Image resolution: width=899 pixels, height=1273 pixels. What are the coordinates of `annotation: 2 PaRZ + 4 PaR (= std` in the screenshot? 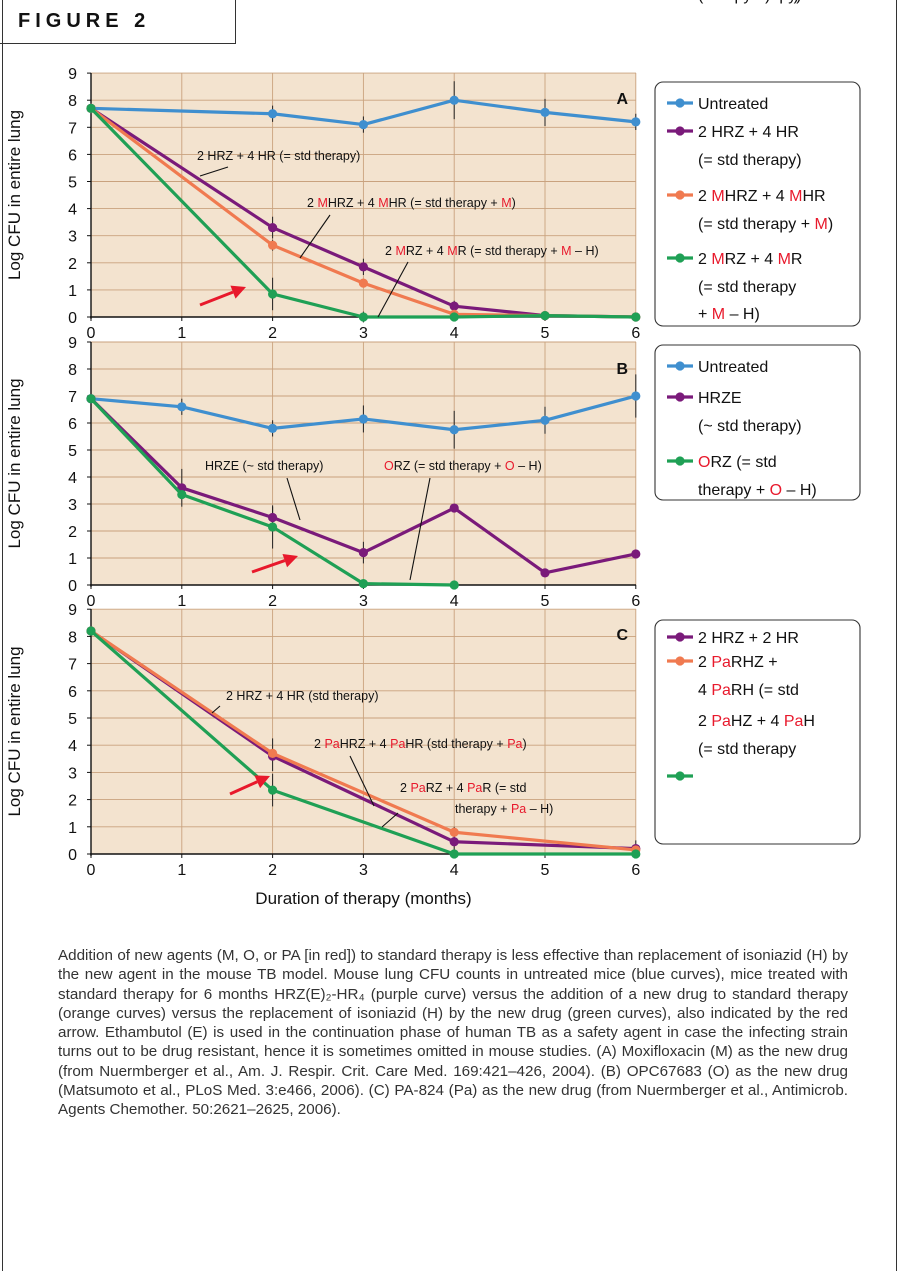 It's located at (454, 804).